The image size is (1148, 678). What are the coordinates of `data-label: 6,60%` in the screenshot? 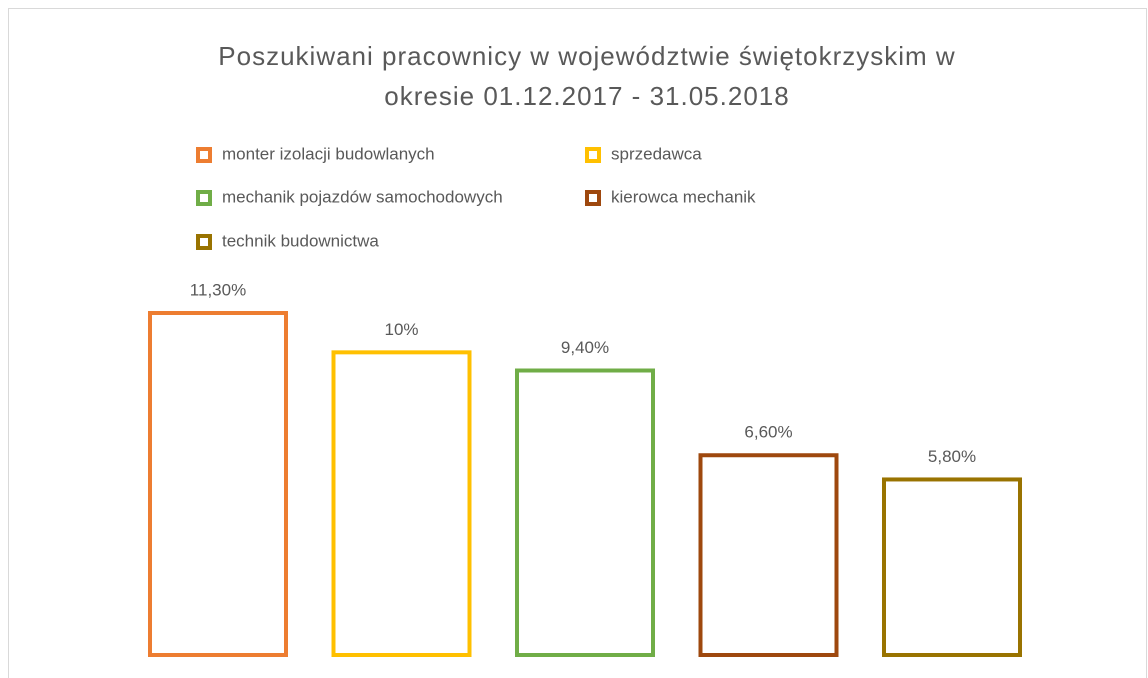 It's located at (768, 432).